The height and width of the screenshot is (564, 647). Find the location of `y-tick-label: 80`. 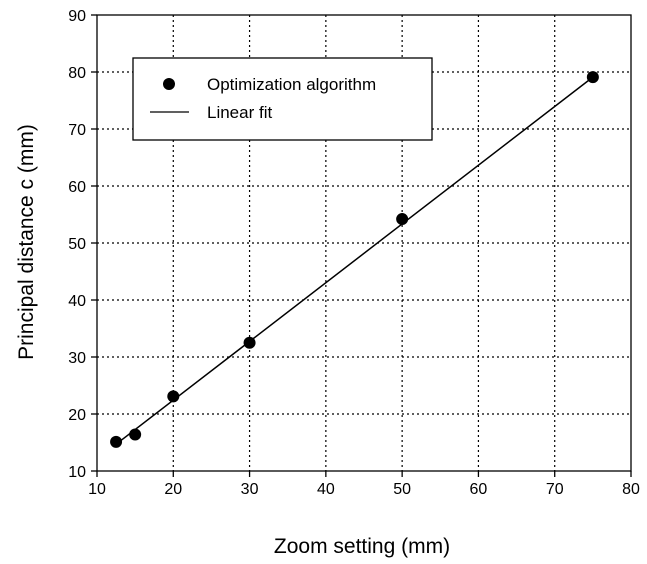

y-tick-label: 80 is located at coordinates (77, 73).